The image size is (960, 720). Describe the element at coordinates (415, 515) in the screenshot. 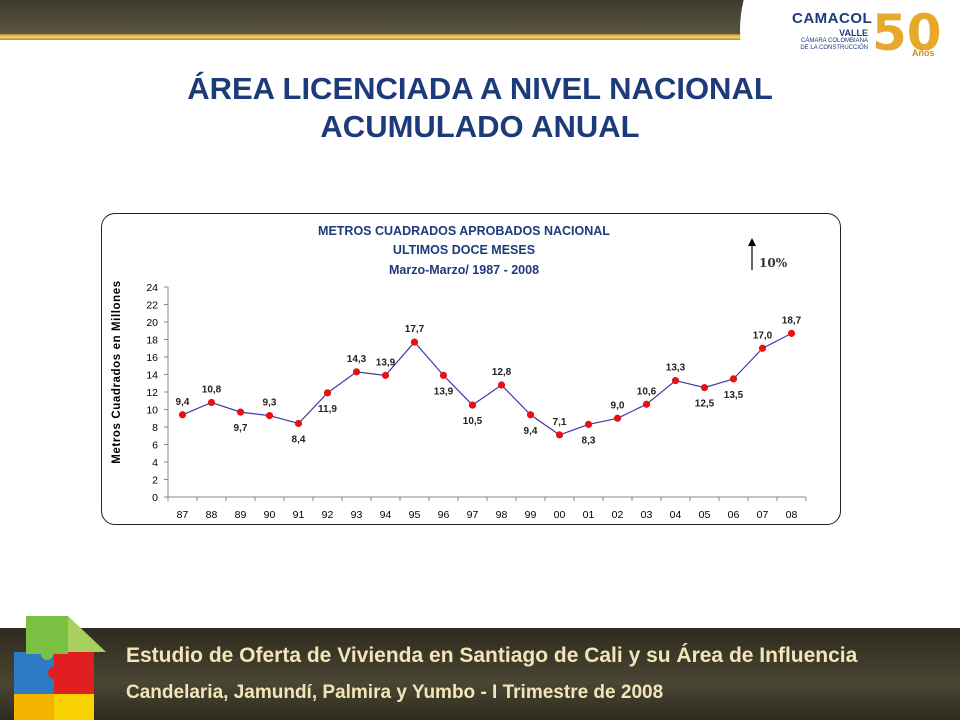

I see `x-tick-label: 95` at that location.